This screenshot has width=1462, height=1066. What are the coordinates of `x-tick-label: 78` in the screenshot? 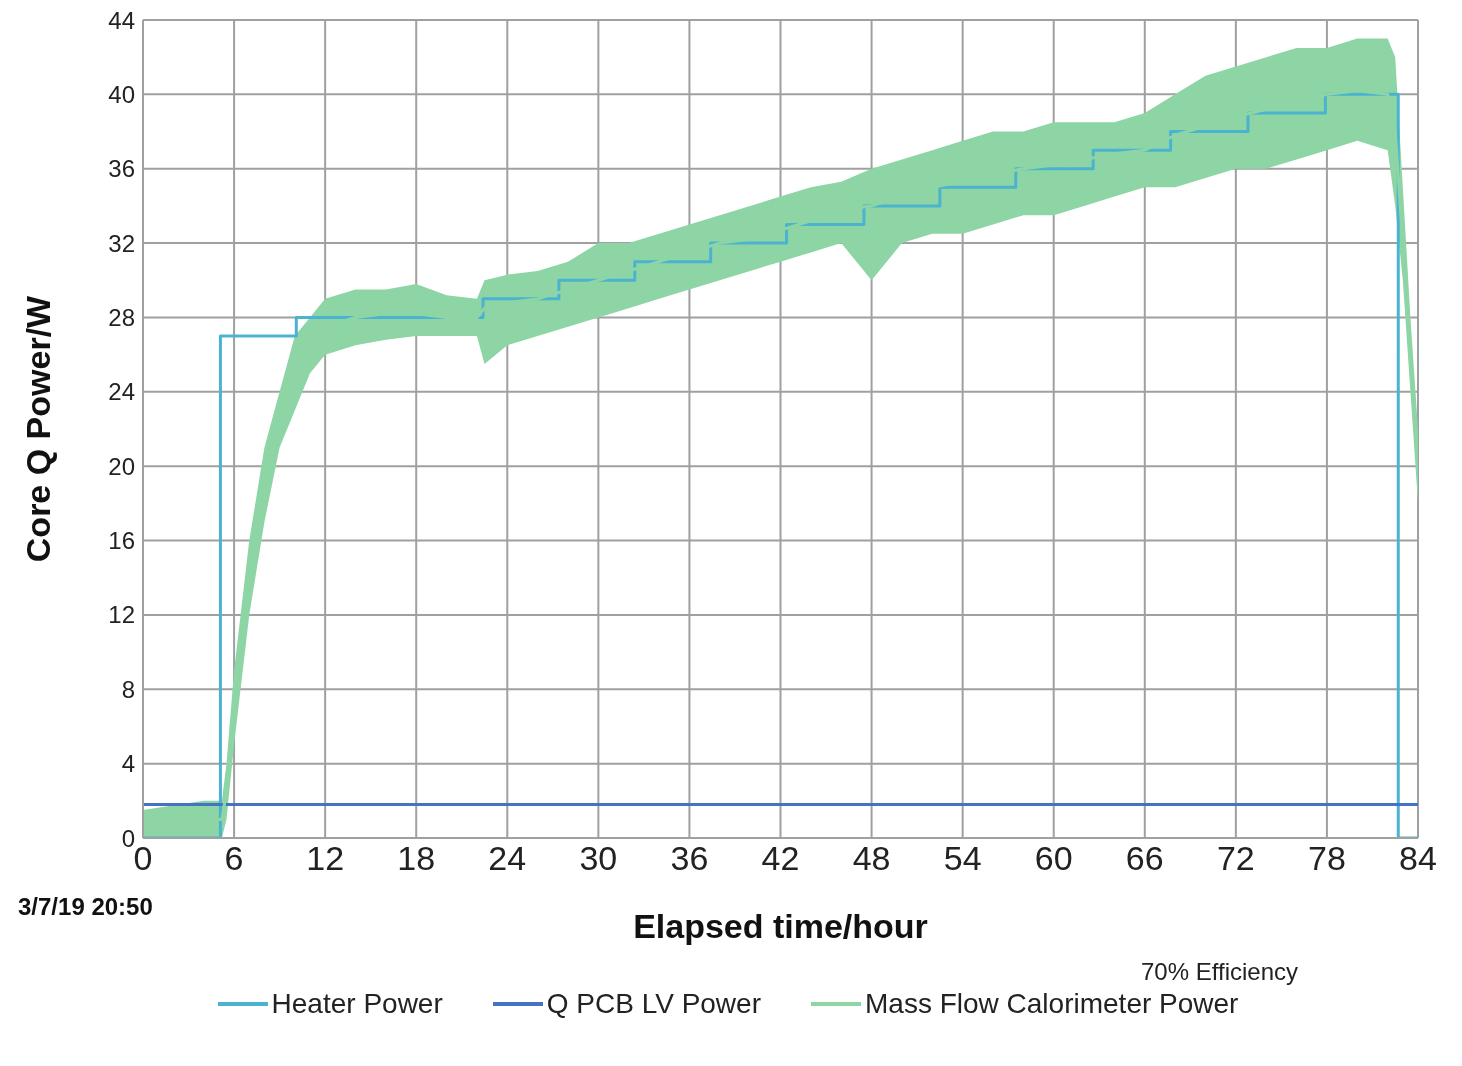 It's located at (1327, 858).